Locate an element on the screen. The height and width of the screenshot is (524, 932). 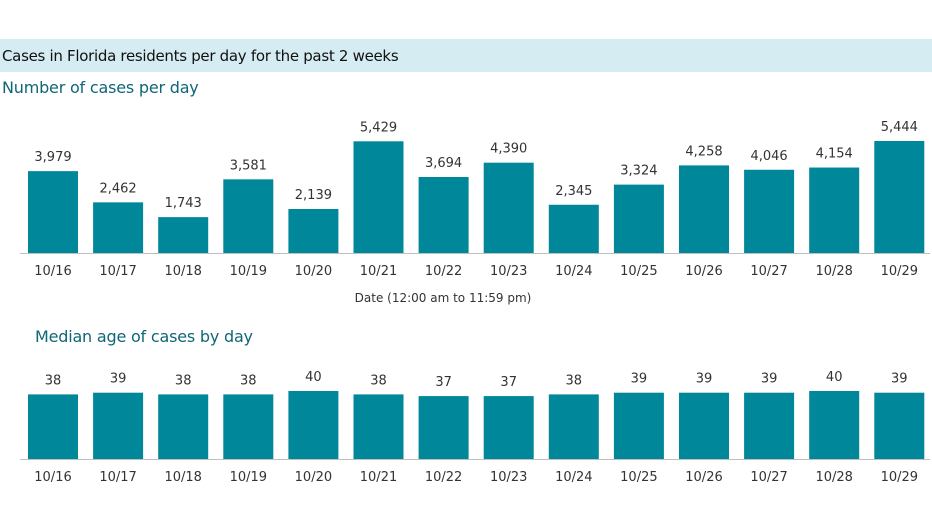
age-x-tick-label: 10/24 is located at coordinates (573, 477).